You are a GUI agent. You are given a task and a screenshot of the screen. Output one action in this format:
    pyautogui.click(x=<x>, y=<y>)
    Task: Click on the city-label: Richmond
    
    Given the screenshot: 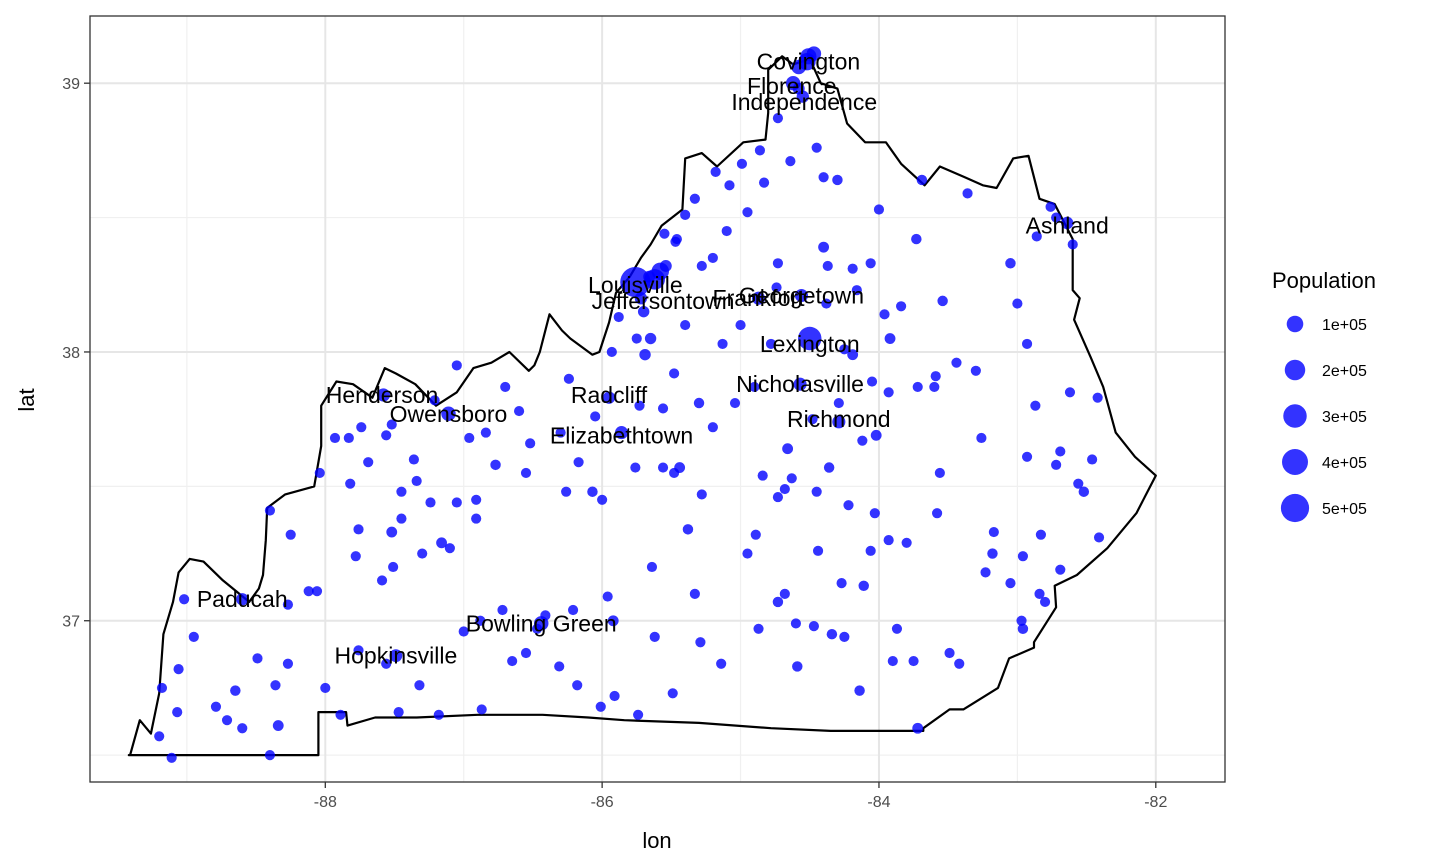 What is the action you would take?
    pyautogui.click(x=839, y=419)
    